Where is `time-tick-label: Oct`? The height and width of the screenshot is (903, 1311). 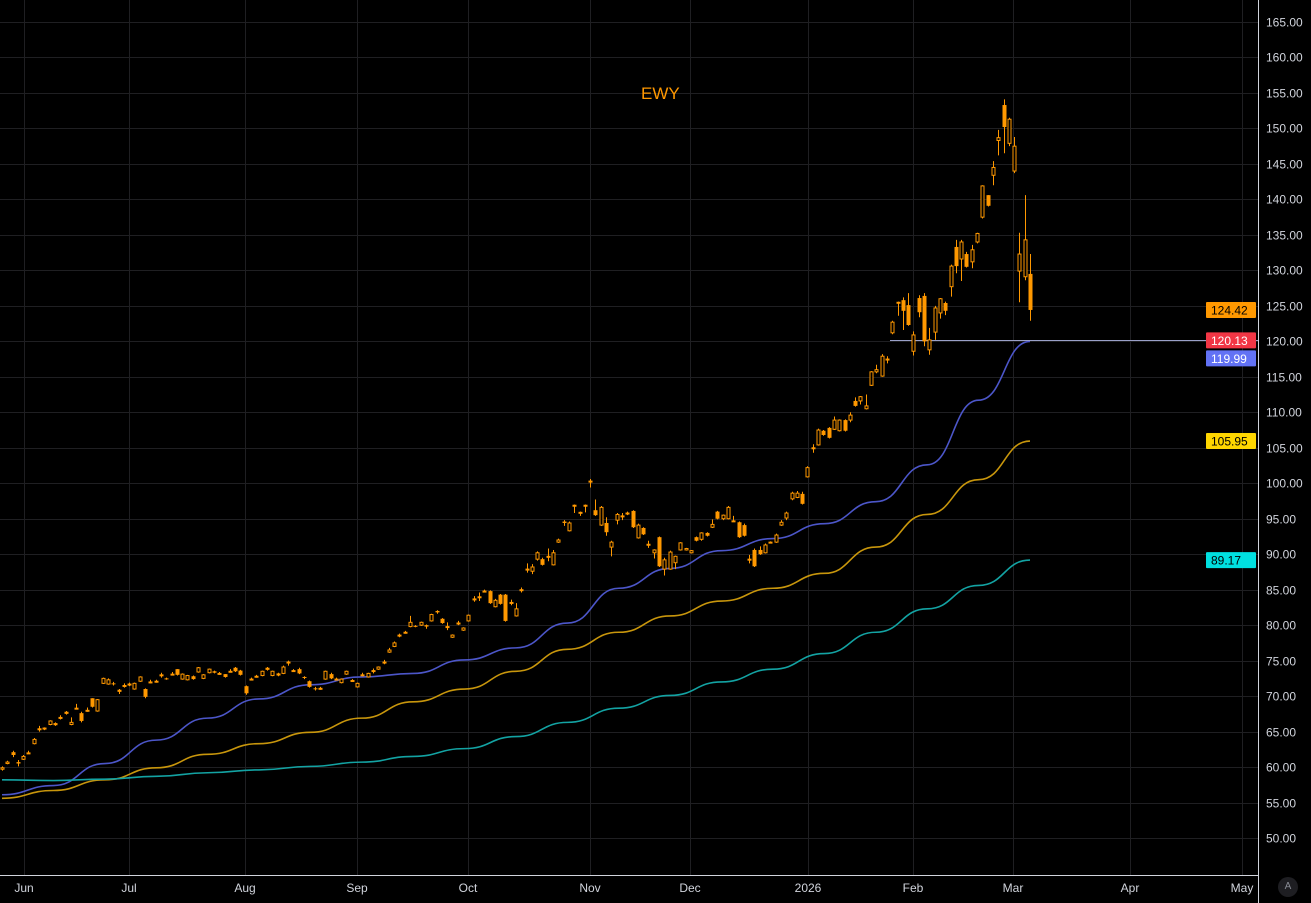
time-tick-label: Oct is located at coordinates (468, 888).